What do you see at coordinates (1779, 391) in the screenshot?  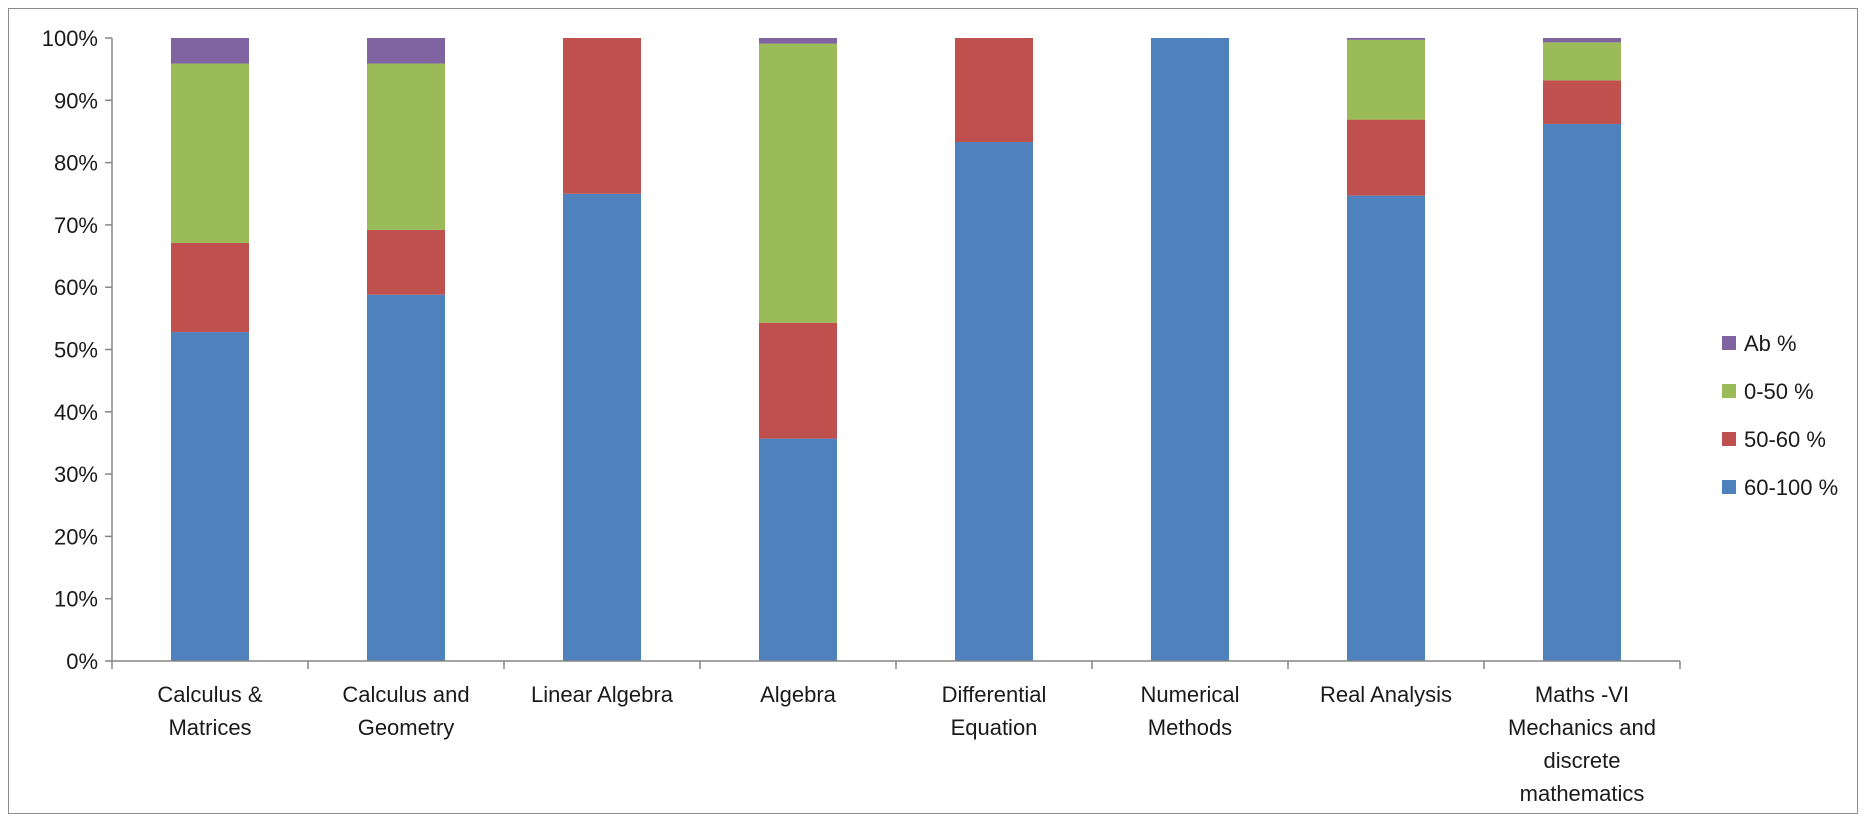 I see `legend-label-0-50: 0-50 %` at bounding box center [1779, 391].